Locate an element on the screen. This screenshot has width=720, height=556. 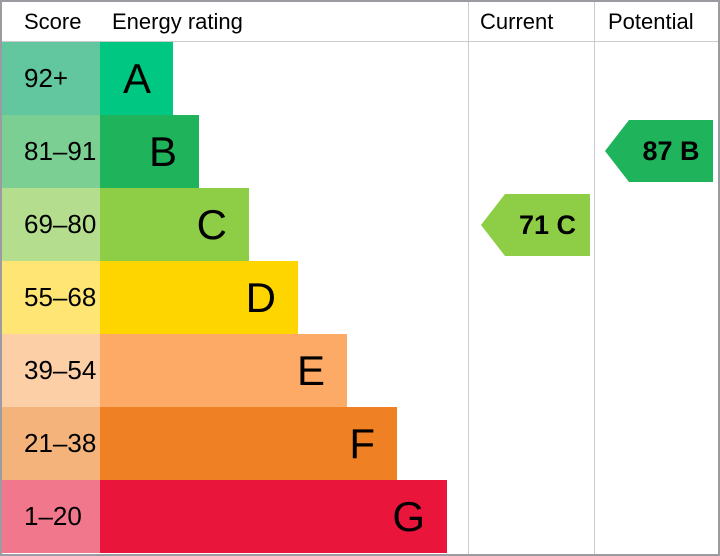
band-row-d: 55–68 D is located at coordinates (360, 297).